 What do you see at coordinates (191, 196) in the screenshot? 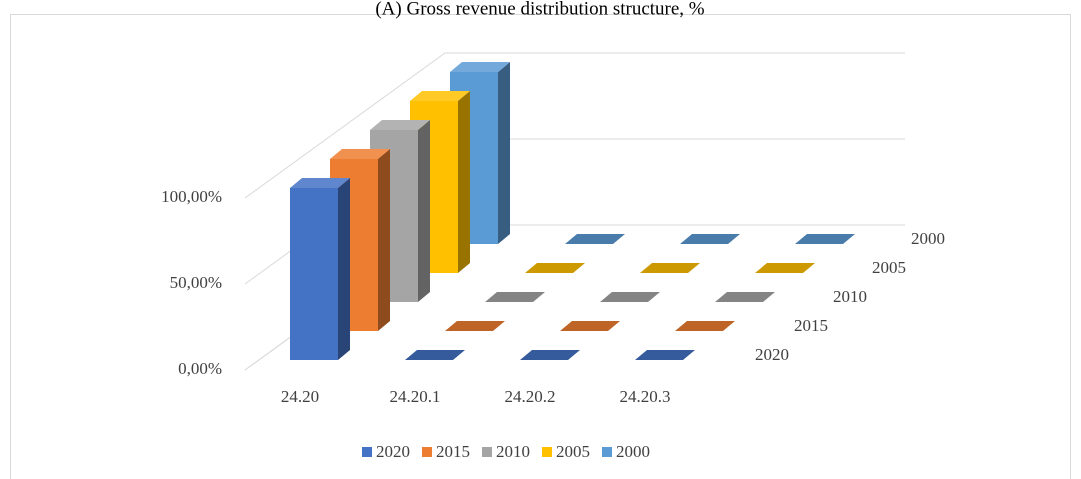
I see `y-tick-label: 100,00%` at bounding box center [191, 196].